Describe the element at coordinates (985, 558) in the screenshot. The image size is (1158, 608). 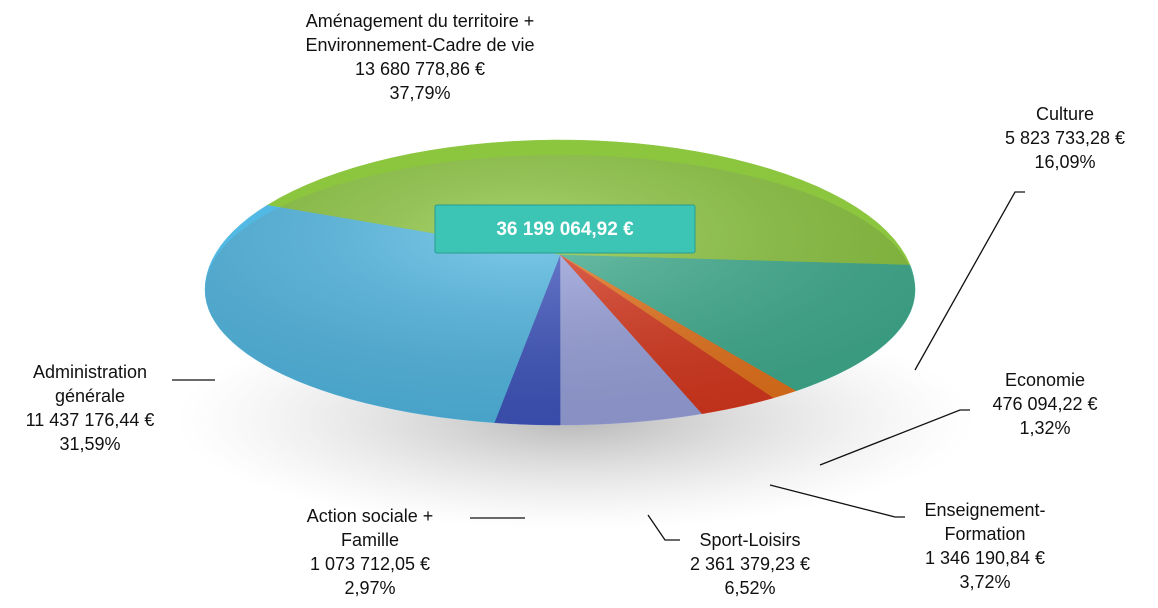
I see `value-label: 1 346 190,84 €` at that location.